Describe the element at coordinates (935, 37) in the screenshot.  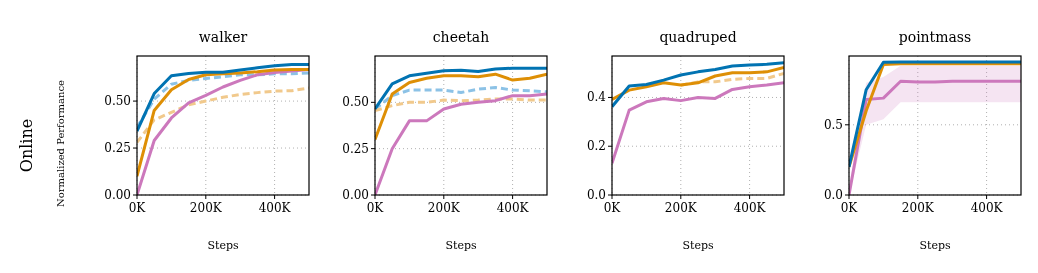
I see `chart-title: pointmass` at that location.